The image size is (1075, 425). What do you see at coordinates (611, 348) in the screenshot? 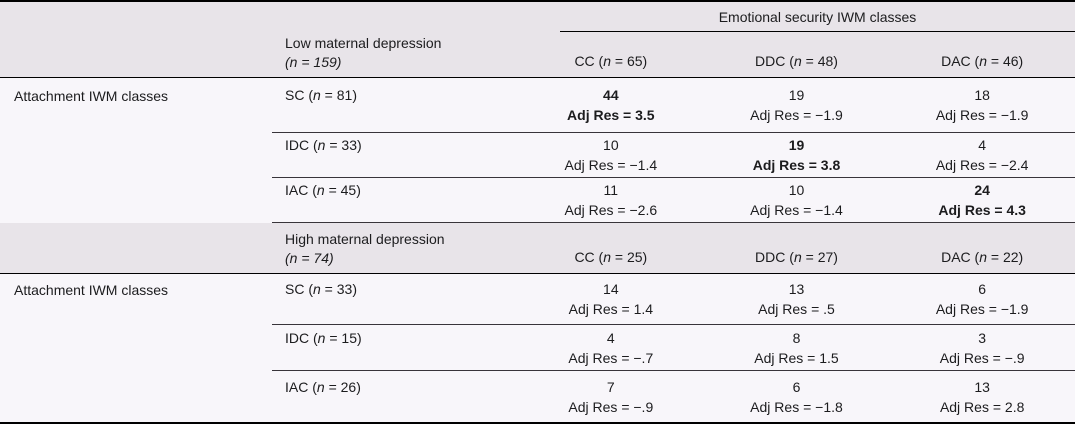
I see `cell-idc-cc: 4 Adj Res = −.7` at bounding box center [611, 348].